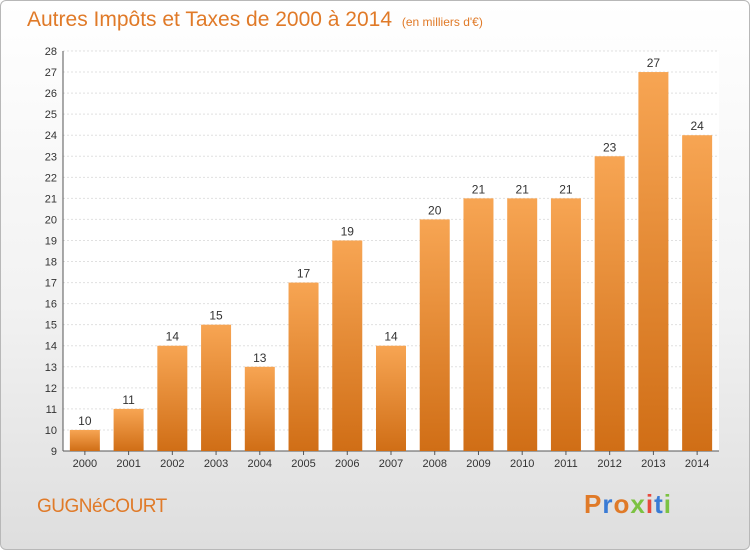 The width and height of the screenshot is (750, 550). Describe the element at coordinates (51, 410) in the screenshot. I see `y-tick-label: 11` at that location.